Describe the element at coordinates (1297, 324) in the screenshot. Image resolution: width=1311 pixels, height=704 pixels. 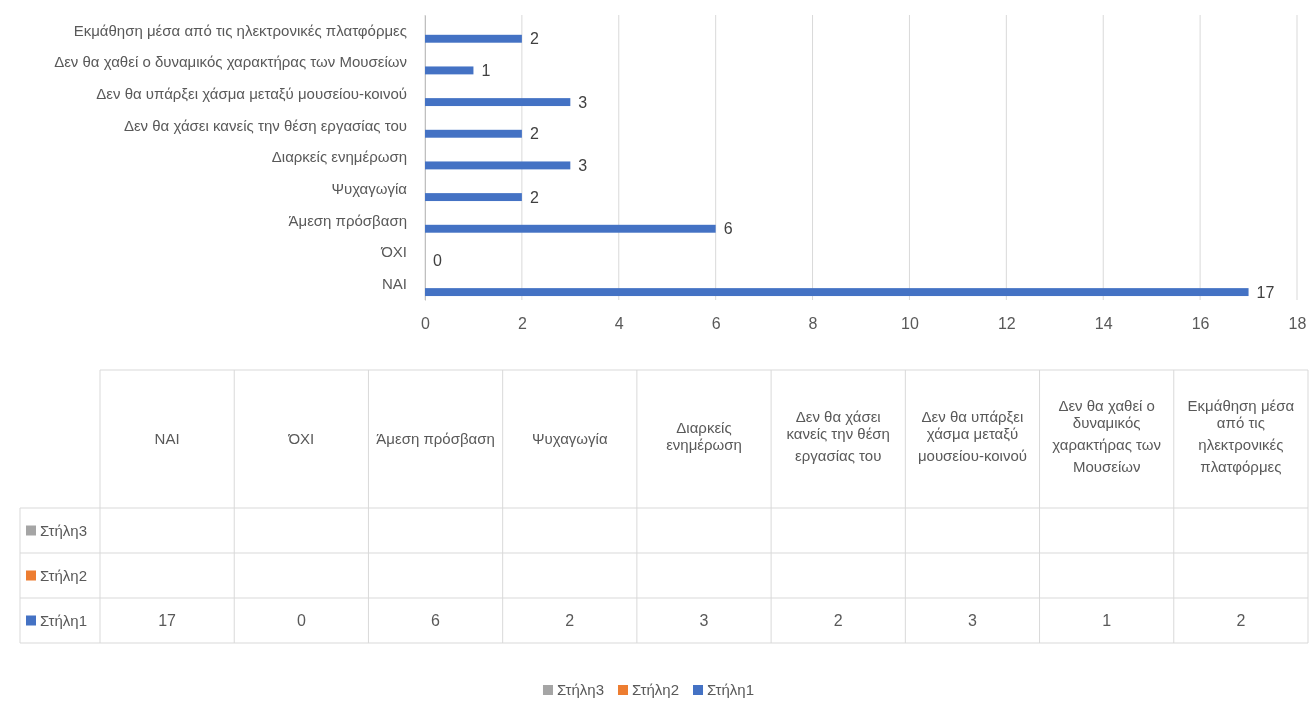
I see `x-tick-label: 18` at that location.